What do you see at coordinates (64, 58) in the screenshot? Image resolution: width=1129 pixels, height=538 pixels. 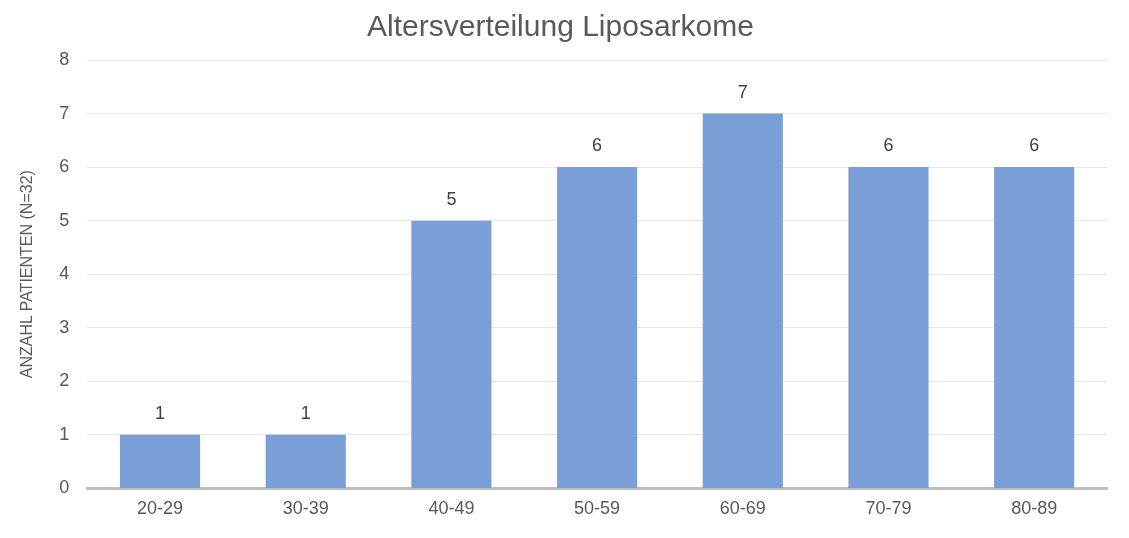 I see `y-tick-label: 8` at bounding box center [64, 58].